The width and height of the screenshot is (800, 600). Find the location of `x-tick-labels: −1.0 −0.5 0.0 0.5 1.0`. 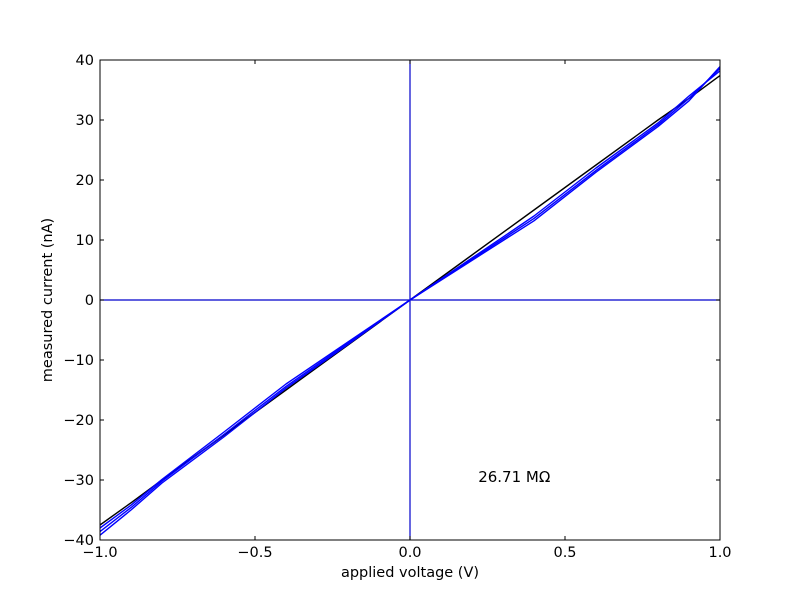

x-tick-labels: −1.0 −0.5 0.0 0.5 1.0 is located at coordinates (406, 553).